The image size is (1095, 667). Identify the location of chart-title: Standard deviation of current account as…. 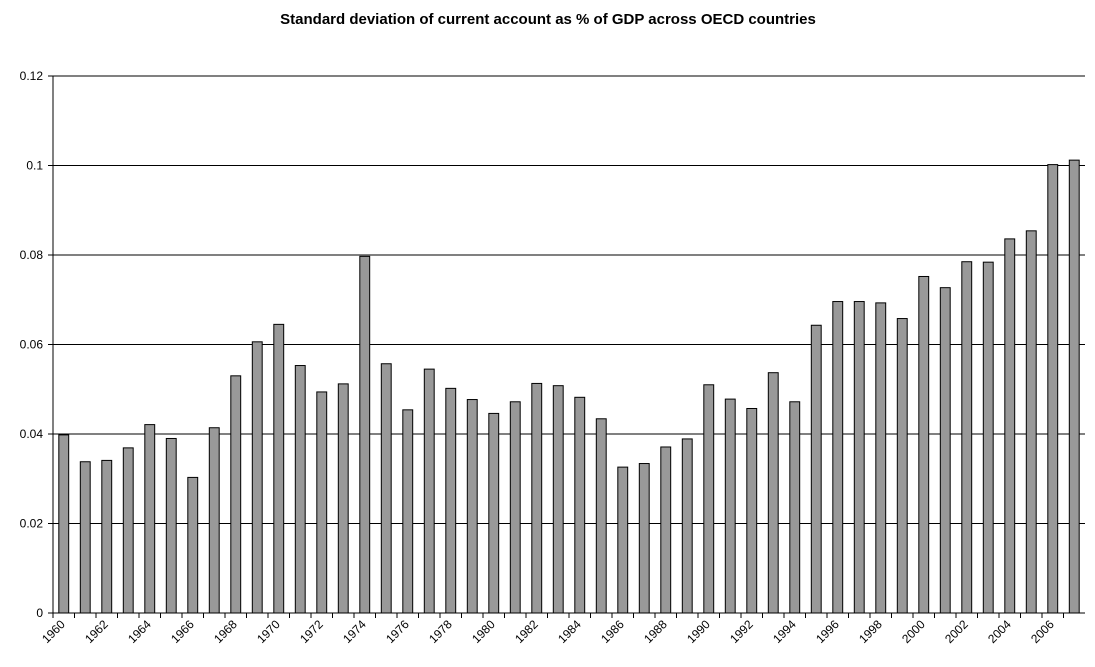
(548, 19).